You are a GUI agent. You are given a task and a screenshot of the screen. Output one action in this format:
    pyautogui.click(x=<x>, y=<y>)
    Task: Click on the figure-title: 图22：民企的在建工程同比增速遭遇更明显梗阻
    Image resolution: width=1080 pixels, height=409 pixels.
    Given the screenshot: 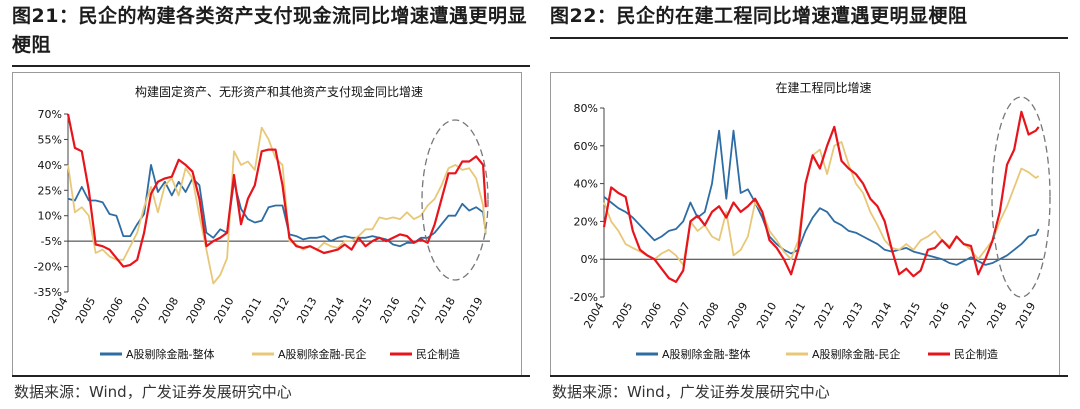 What is the action you would take?
    pyautogui.click(x=759, y=16)
    